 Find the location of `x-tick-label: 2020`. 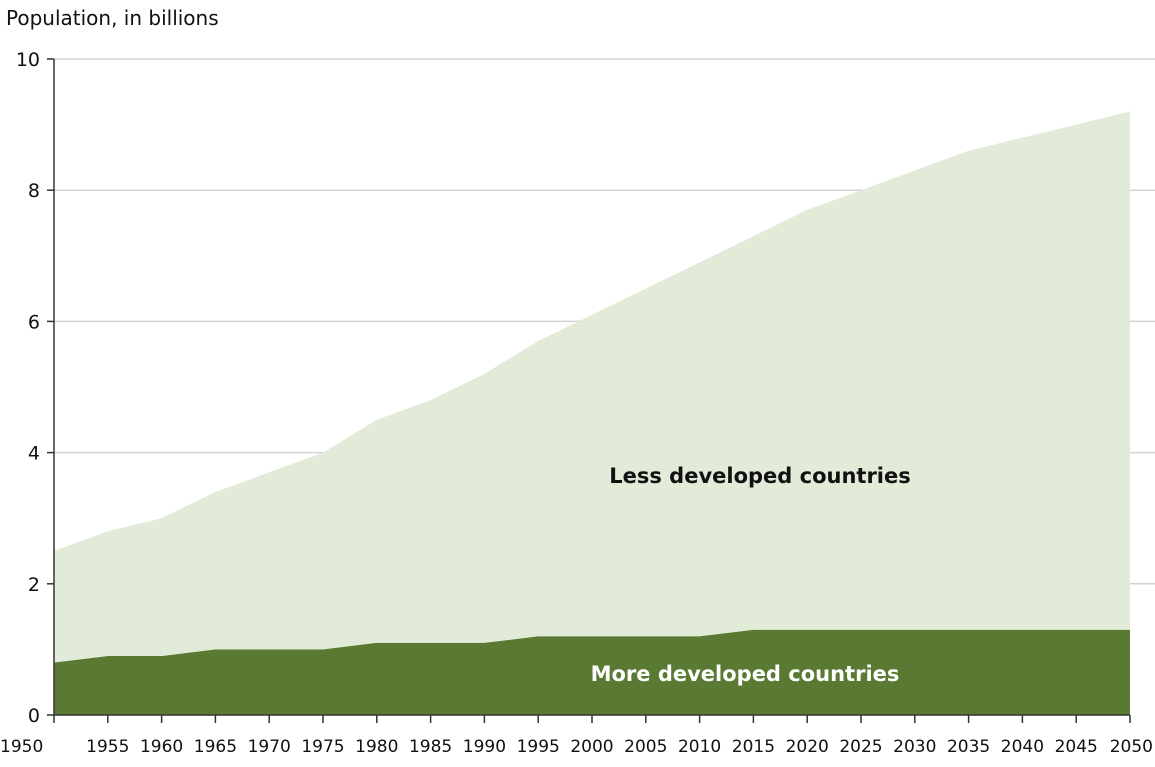

x-tick-label: 2020 is located at coordinates (807, 747).